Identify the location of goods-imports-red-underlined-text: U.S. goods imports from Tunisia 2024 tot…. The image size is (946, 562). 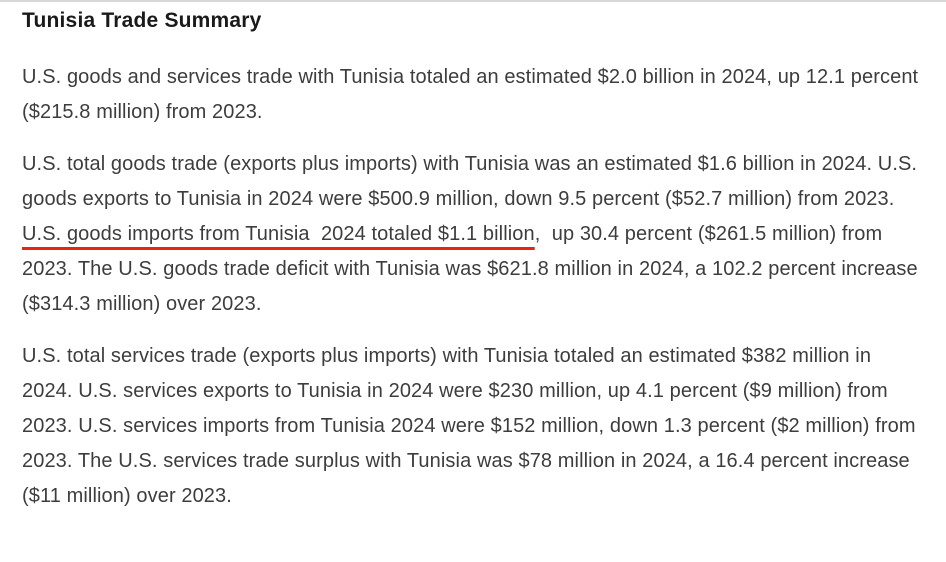
(278, 234).